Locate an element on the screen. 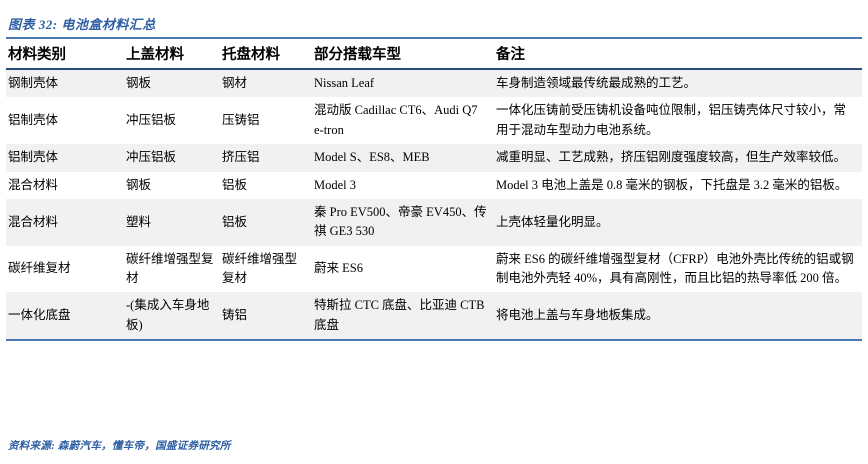  cell-category: 一体化底盘 is located at coordinates (39, 315).